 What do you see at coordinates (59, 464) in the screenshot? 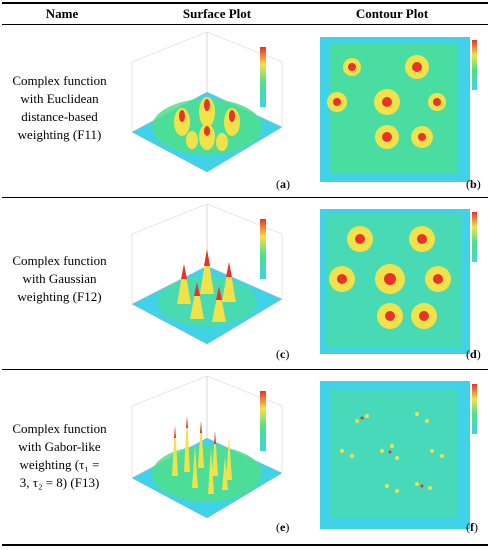
I see `row3-name-line3: weighting (τ₁ =` at bounding box center [59, 464].